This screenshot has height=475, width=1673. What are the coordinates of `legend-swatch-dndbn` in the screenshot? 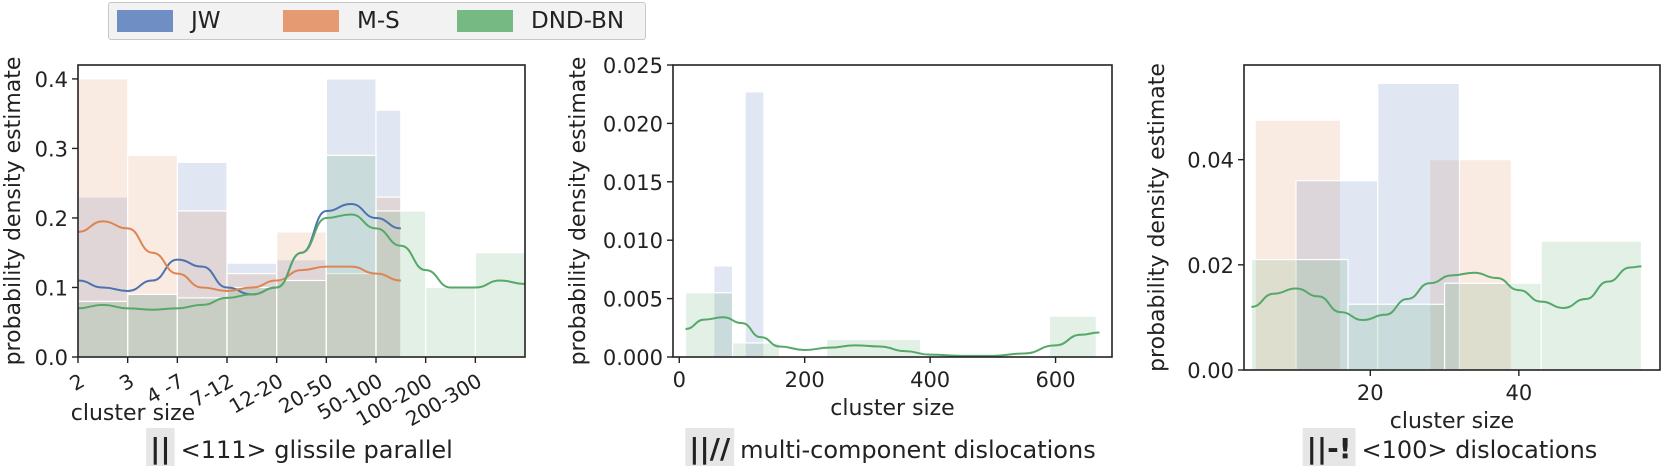 It's located at (485, 21).